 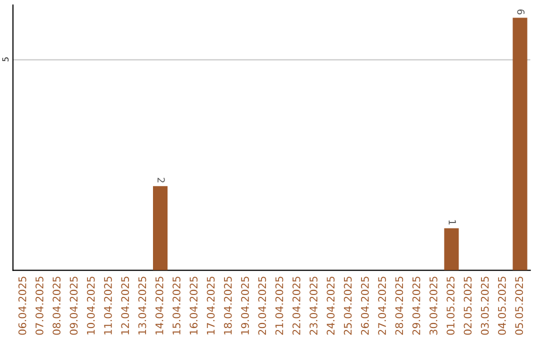 I want to click on x-tick-label: 28.04.2025, so click(x=399, y=305).